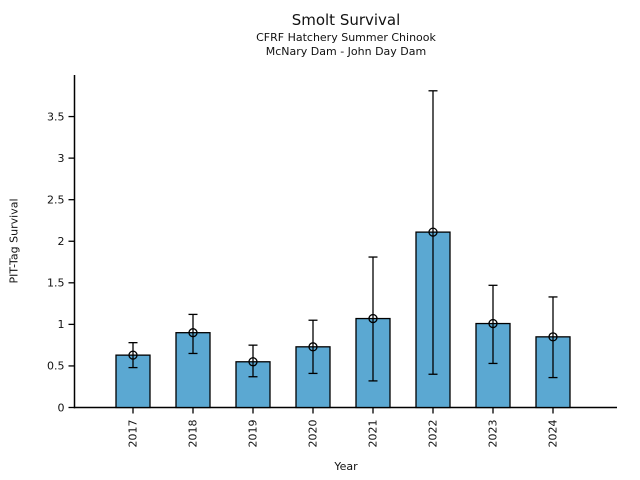  Describe the element at coordinates (61, 324) in the screenshot. I see `y-tick-label: 1` at that location.